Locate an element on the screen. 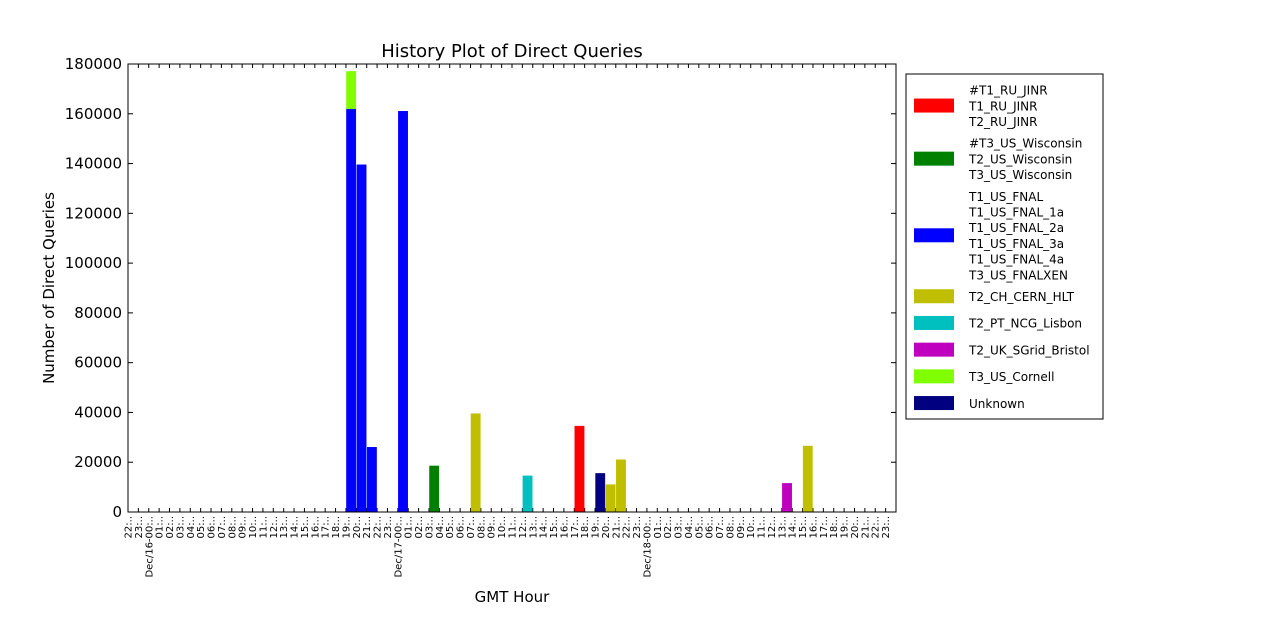 This screenshot has width=1280, height=640. y-tick-label: 60000 is located at coordinates (98, 363).